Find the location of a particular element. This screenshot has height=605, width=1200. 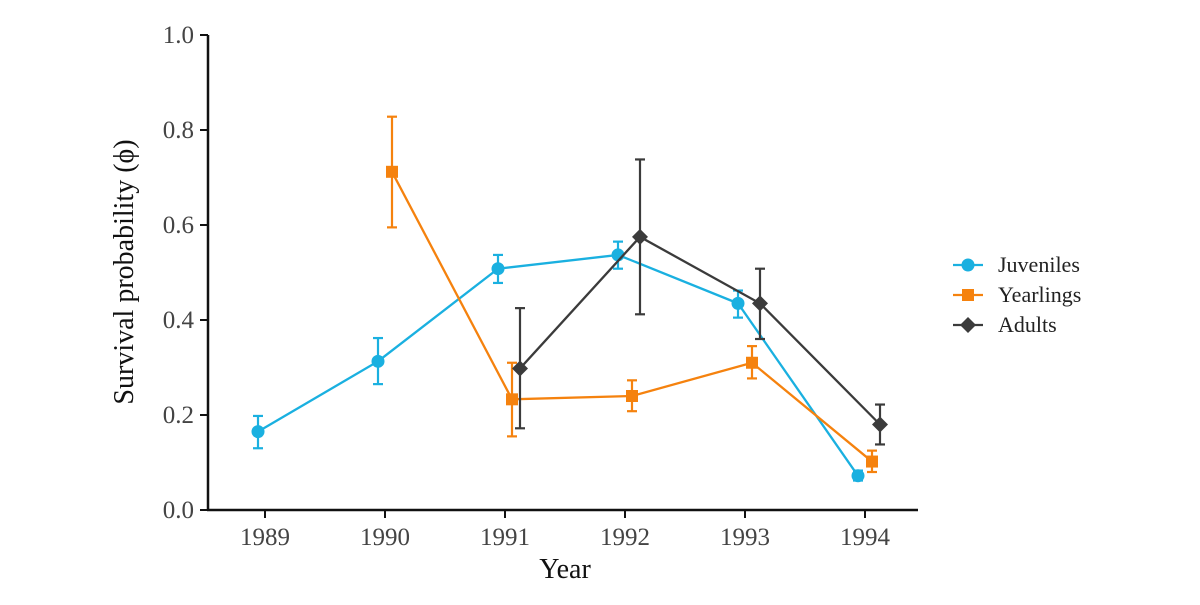

y-tick-label: 0.2 is located at coordinates (178, 415).